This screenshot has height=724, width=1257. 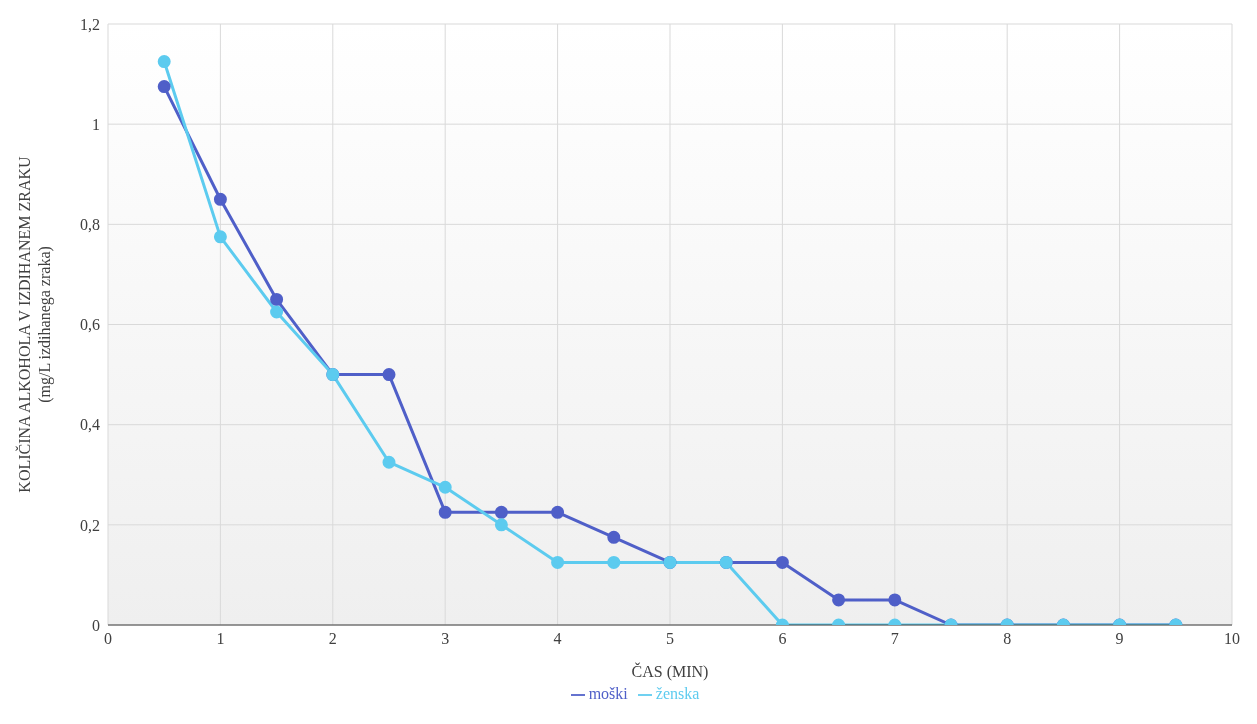 I want to click on x-tick-label: 1, so click(x=220, y=639).